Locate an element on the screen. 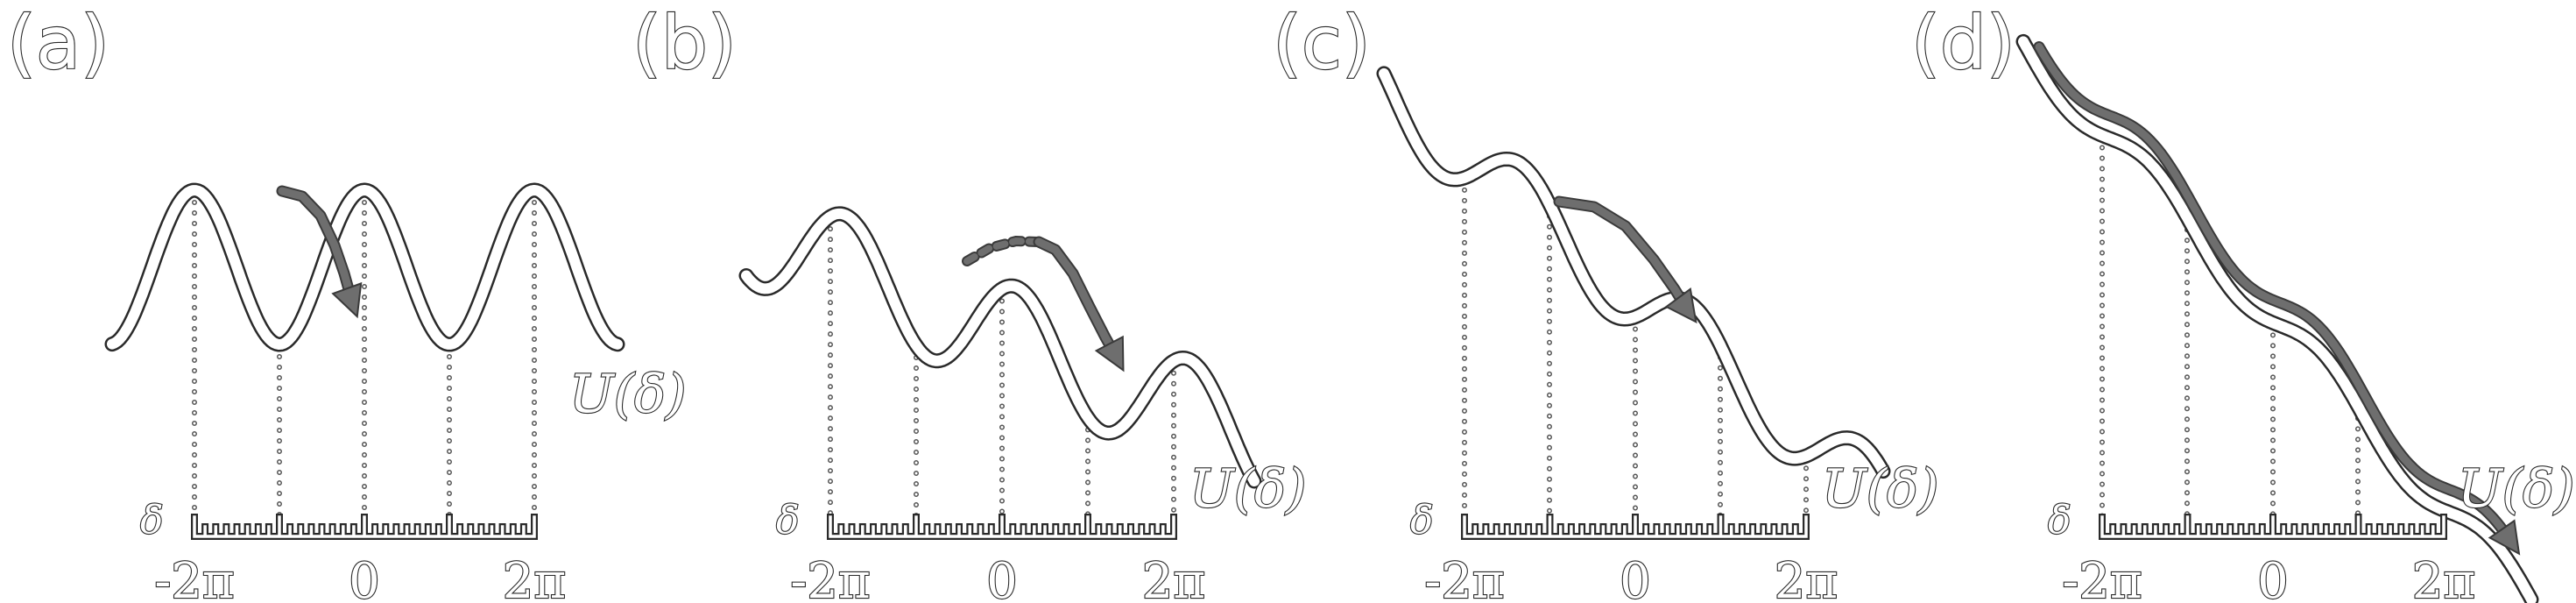 This screenshot has width=2576, height=603. panel-label: (a) is located at coordinates (58, 43).